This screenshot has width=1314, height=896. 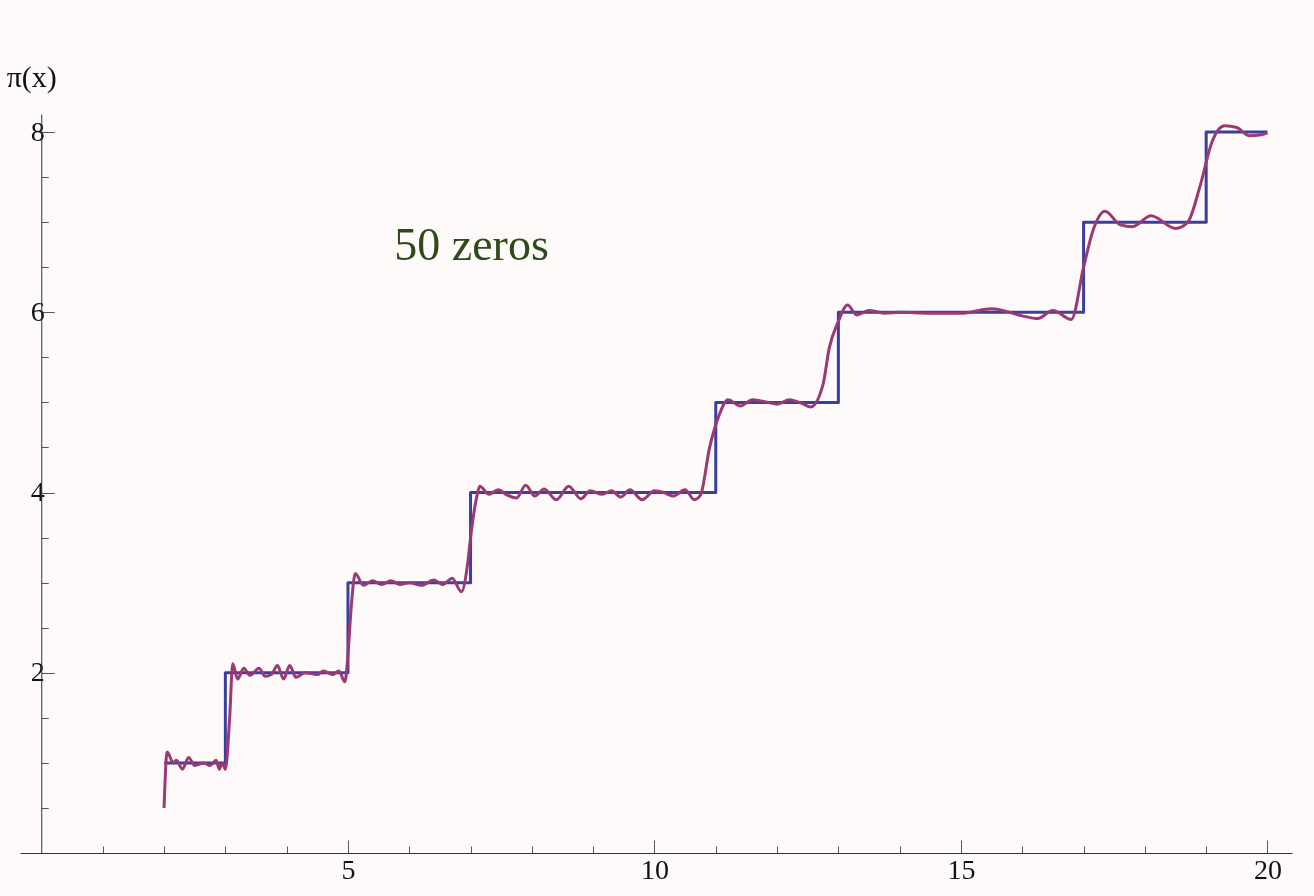 I want to click on annotation: 50 zeros, so click(x=471, y=244).